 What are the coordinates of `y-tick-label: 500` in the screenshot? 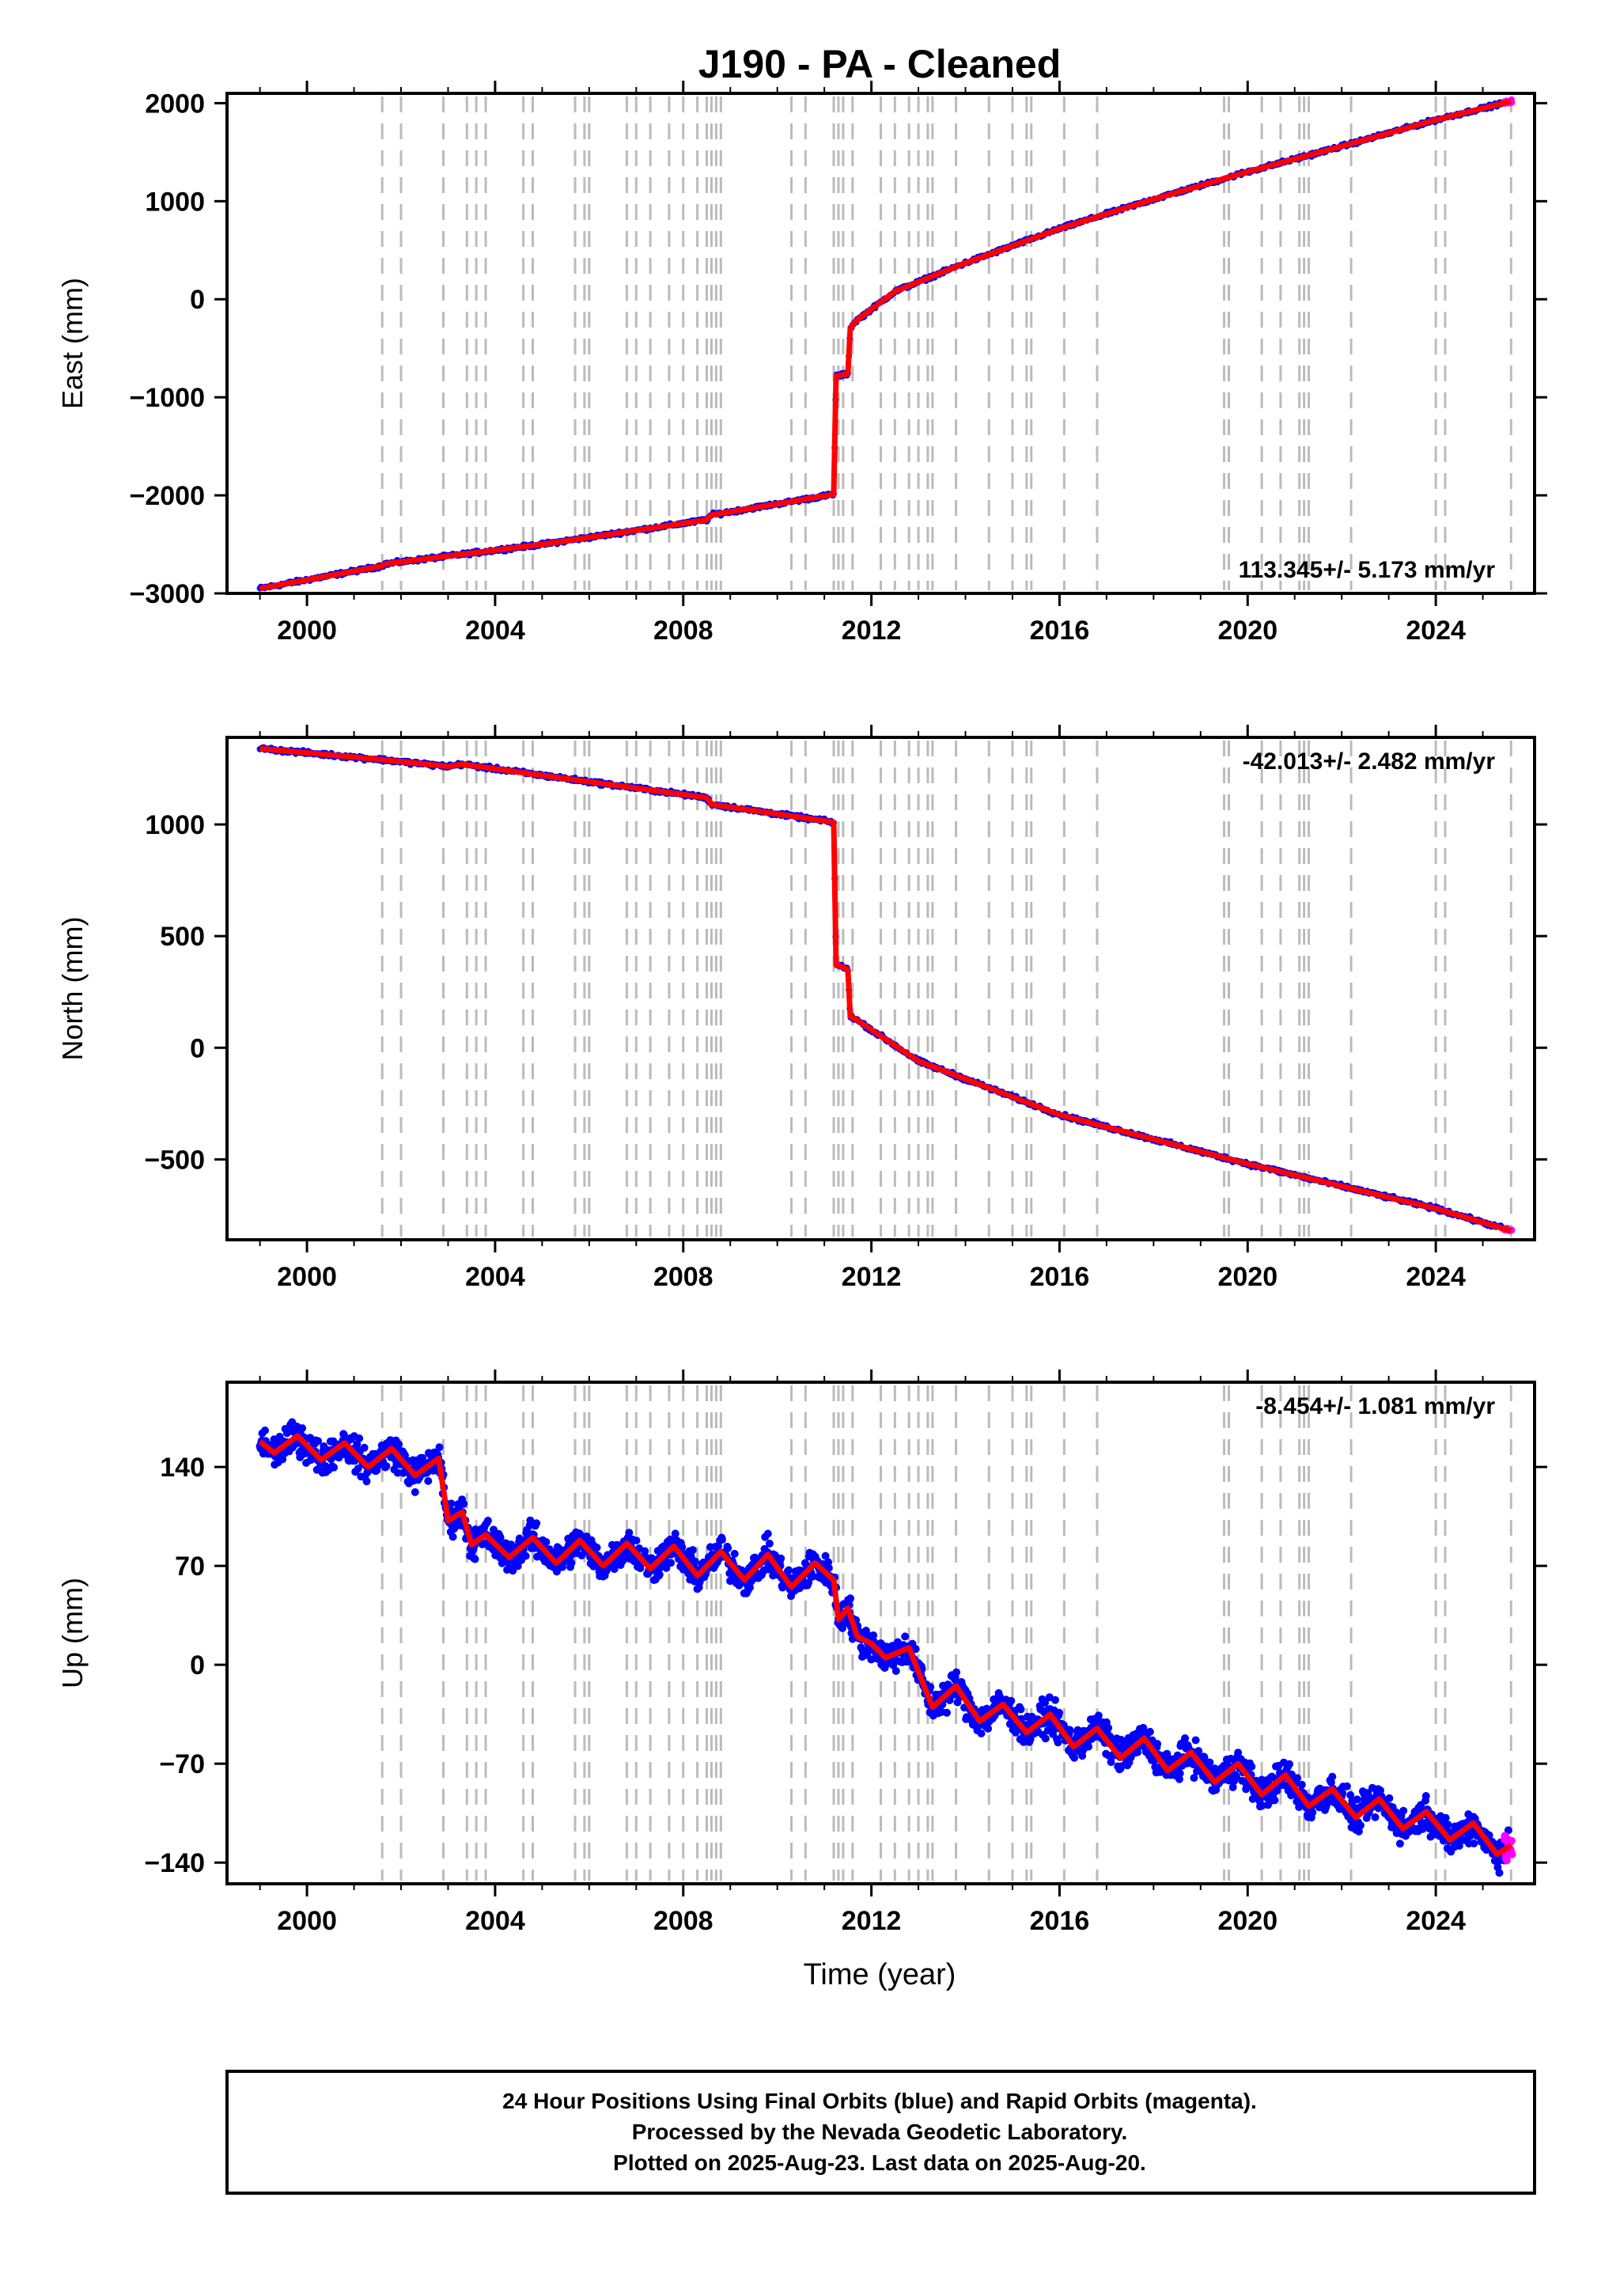 It's located at (183, 937).